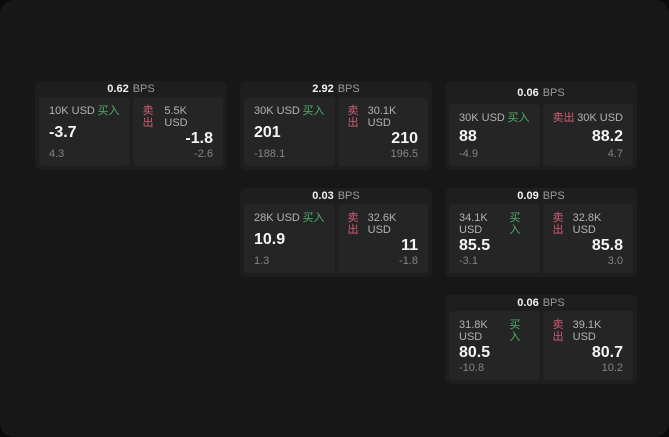  Describe the element at coordinates (615, 261) in the screenshot. I see `sell-sub-value: 3.0` at that location.